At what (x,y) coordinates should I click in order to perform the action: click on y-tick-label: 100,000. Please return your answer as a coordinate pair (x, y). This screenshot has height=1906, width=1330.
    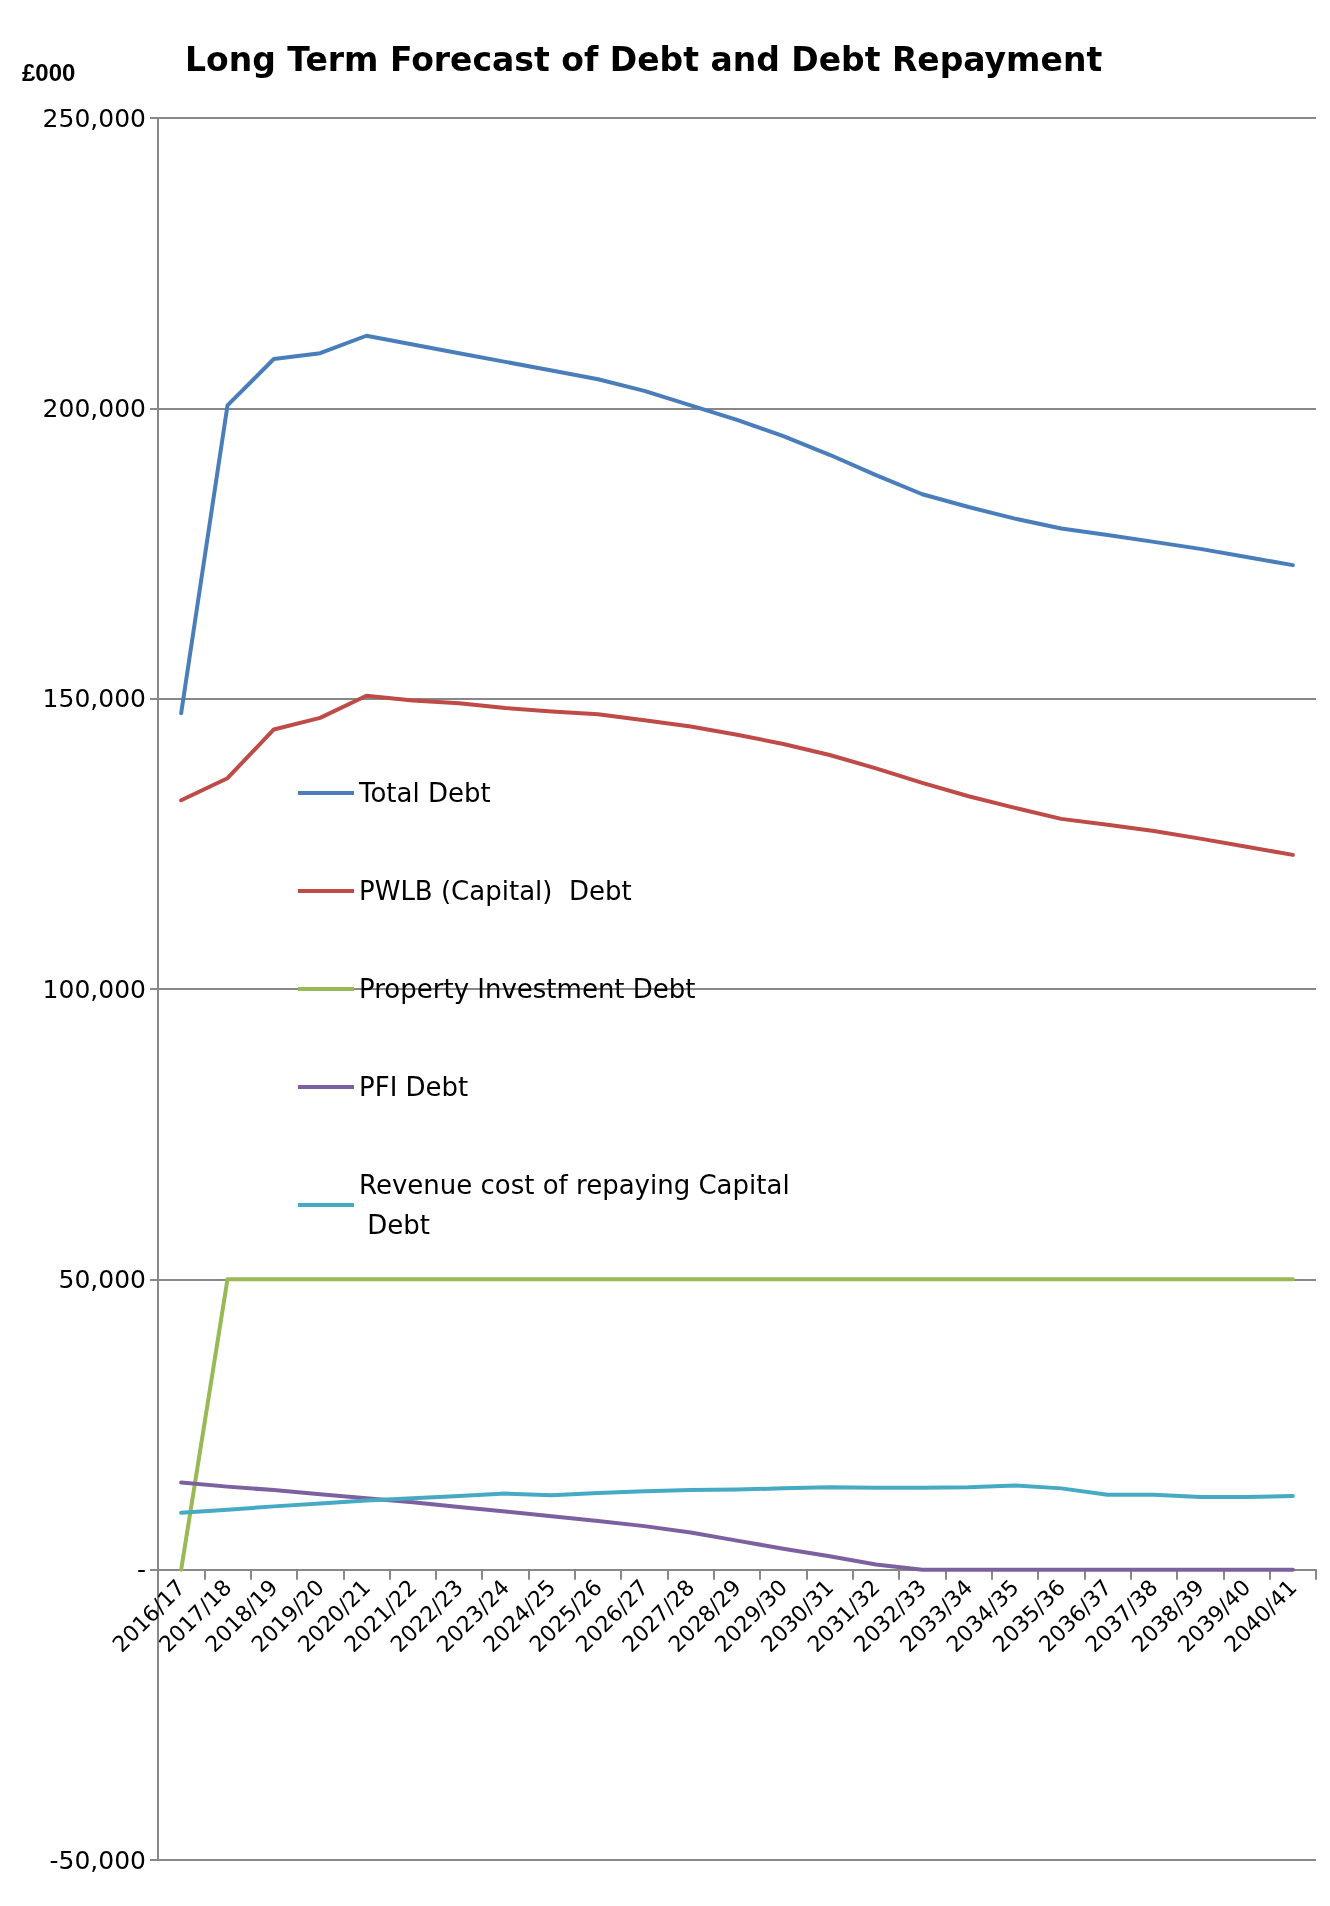
    Looking at the image, I should click on (94, 989).